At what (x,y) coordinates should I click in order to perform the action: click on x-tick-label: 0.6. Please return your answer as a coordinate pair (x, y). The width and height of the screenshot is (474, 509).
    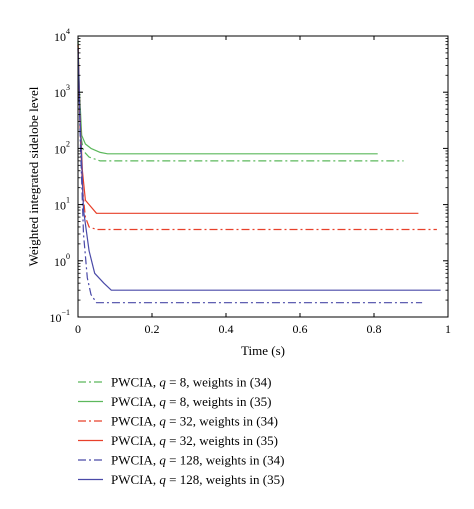
    Looking at the image, I should click on (300, 329).